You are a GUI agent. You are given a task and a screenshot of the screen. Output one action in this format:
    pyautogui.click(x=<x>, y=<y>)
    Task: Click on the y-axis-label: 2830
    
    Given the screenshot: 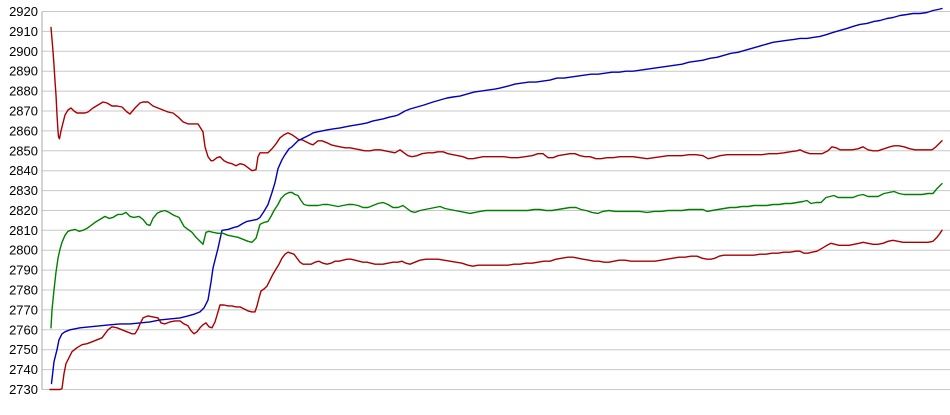 What is the action you would take?
    pyautogui.click(x=23, y=190)
    